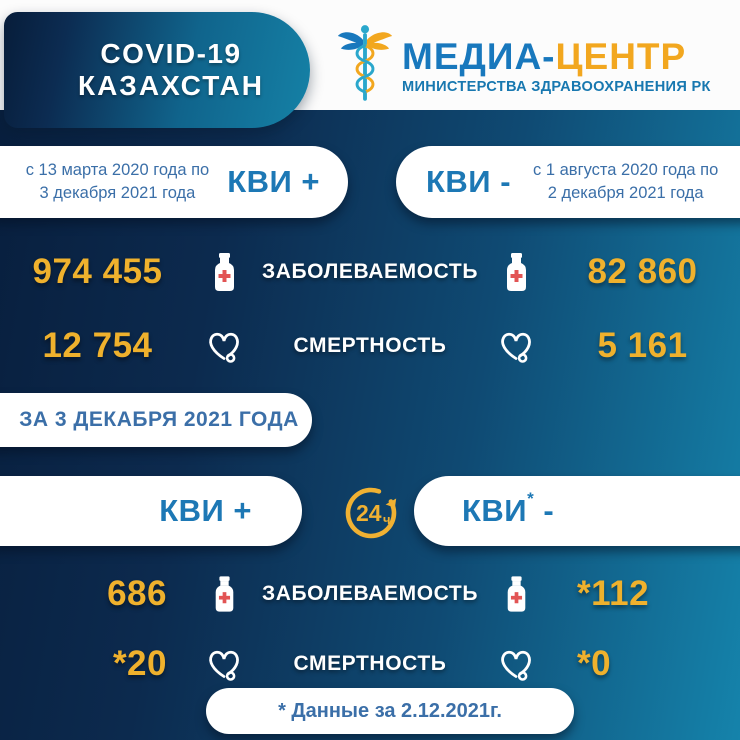  Describe the element at coordinates (273, 181) in the screenshot. I see `kvi-positive-label: КВИ +` at that location.